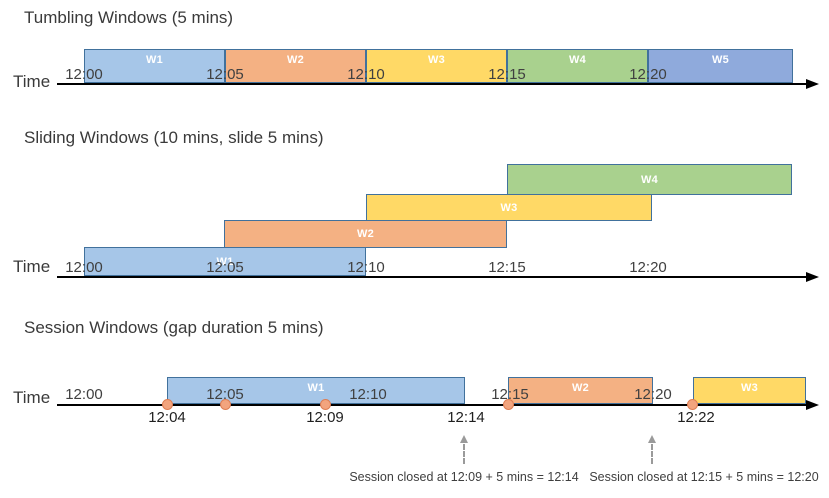 The width and height of the screenshot is (829, 498). What do you see at coordinates (466, 417) in the screenshot?
I see `session-close-label-1214: 12:14` at bounding box center [466, 417].